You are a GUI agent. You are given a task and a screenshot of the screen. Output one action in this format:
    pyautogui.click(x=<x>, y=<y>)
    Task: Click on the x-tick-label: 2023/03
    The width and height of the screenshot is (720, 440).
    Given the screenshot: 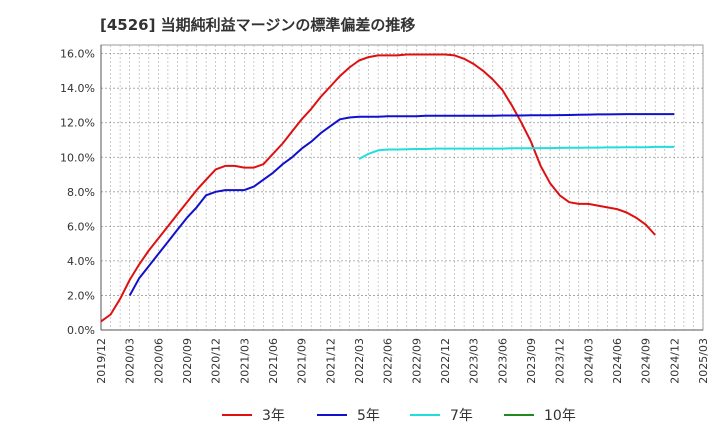 What is the action you would take?
    pyautogui.click(x=474, y=361)
    